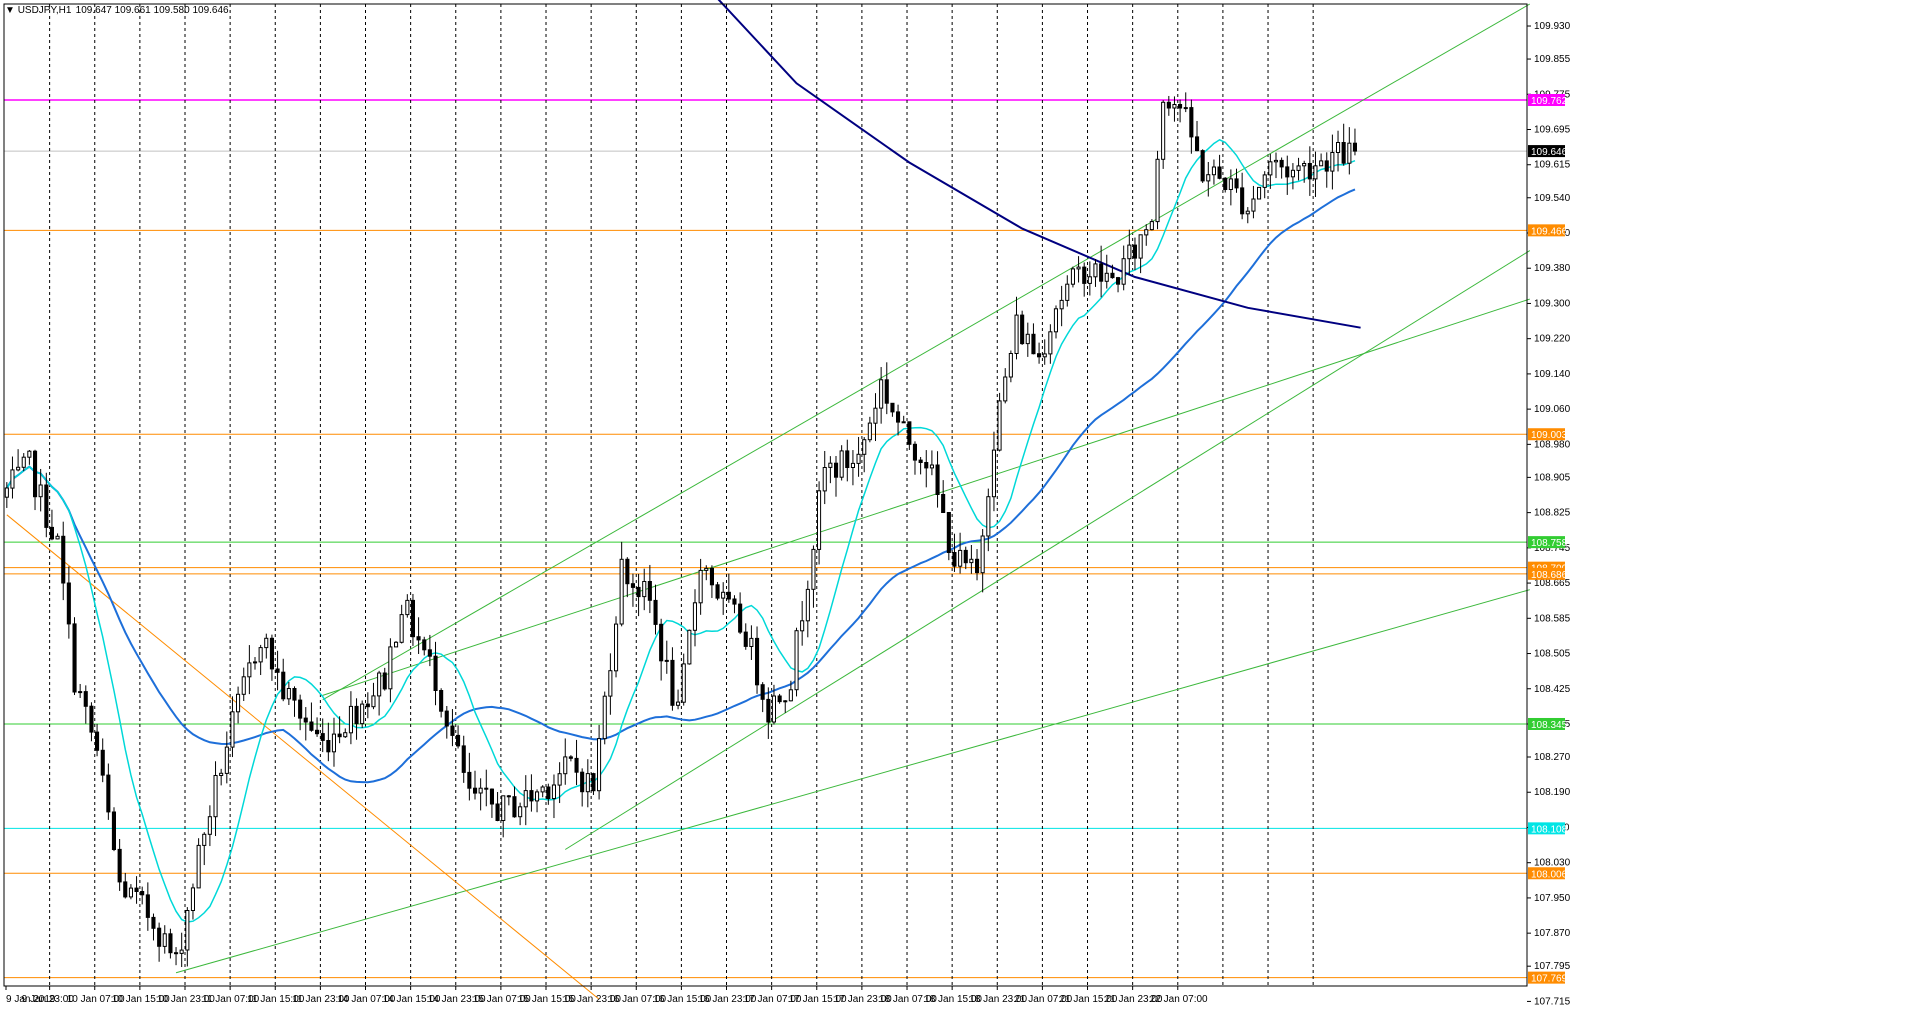 The image size is (1920, 1015). What do you see at coordinates (1552, 548) in the screenshot?
I see `price-tick-label: 108.745` at bounding box center [1552, 548].